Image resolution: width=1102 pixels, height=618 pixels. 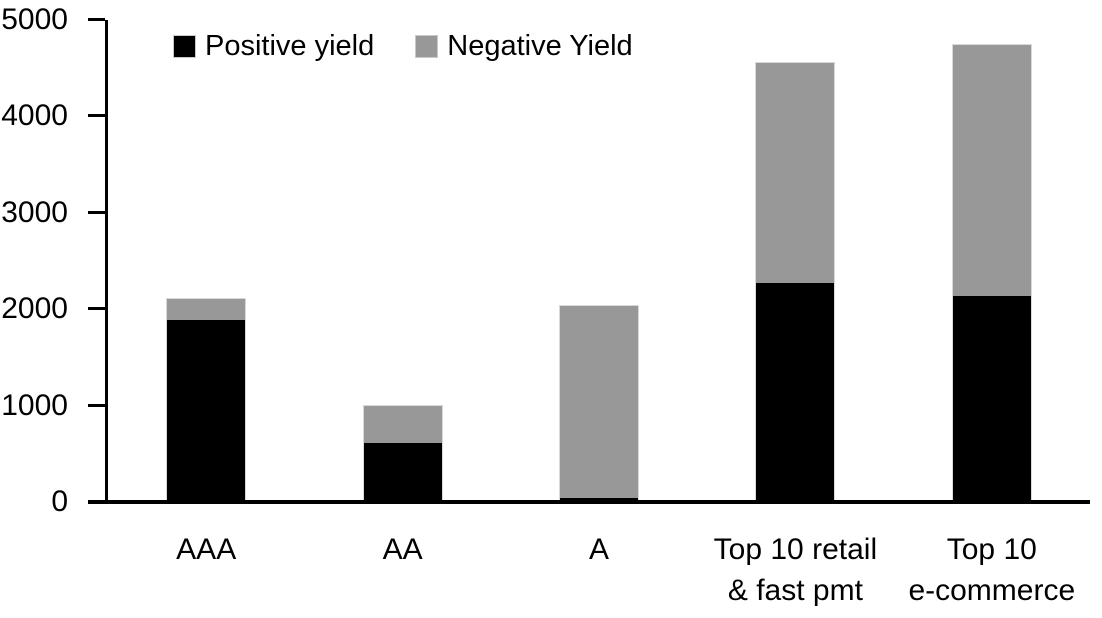 I want to click on bar-aaa-negative-yield-segment, so click(x=206, y=309).